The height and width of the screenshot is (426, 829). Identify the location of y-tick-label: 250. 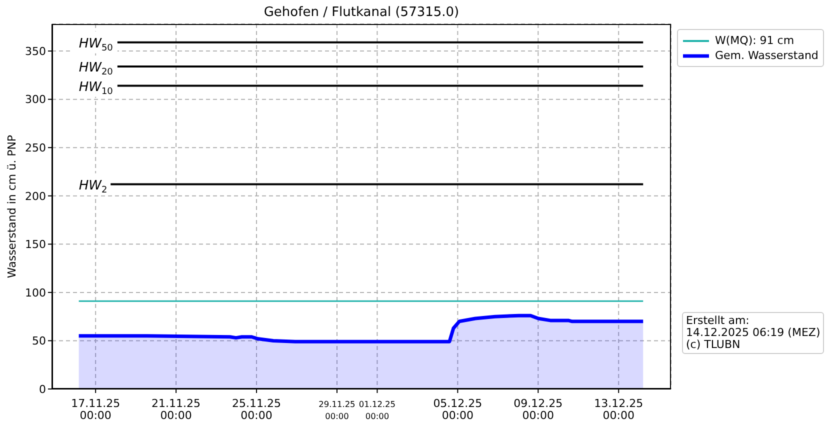
(35, 148).